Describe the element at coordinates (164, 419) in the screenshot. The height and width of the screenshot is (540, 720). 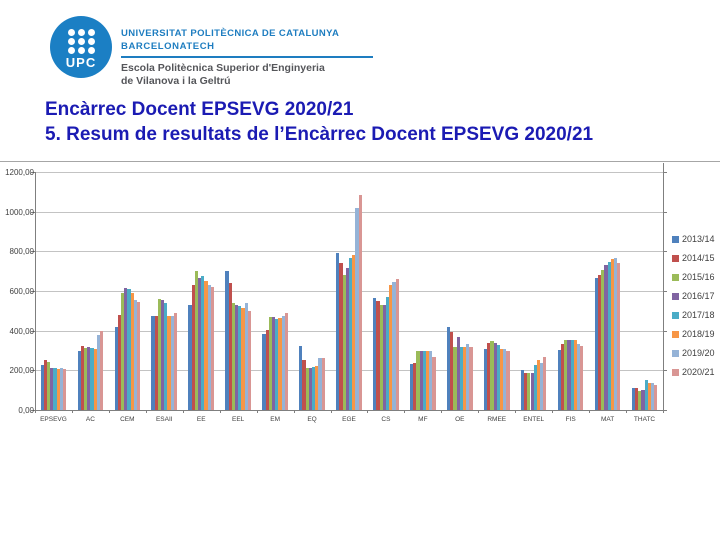
I see `x-axis-label-esaii: ESAII` at that location.